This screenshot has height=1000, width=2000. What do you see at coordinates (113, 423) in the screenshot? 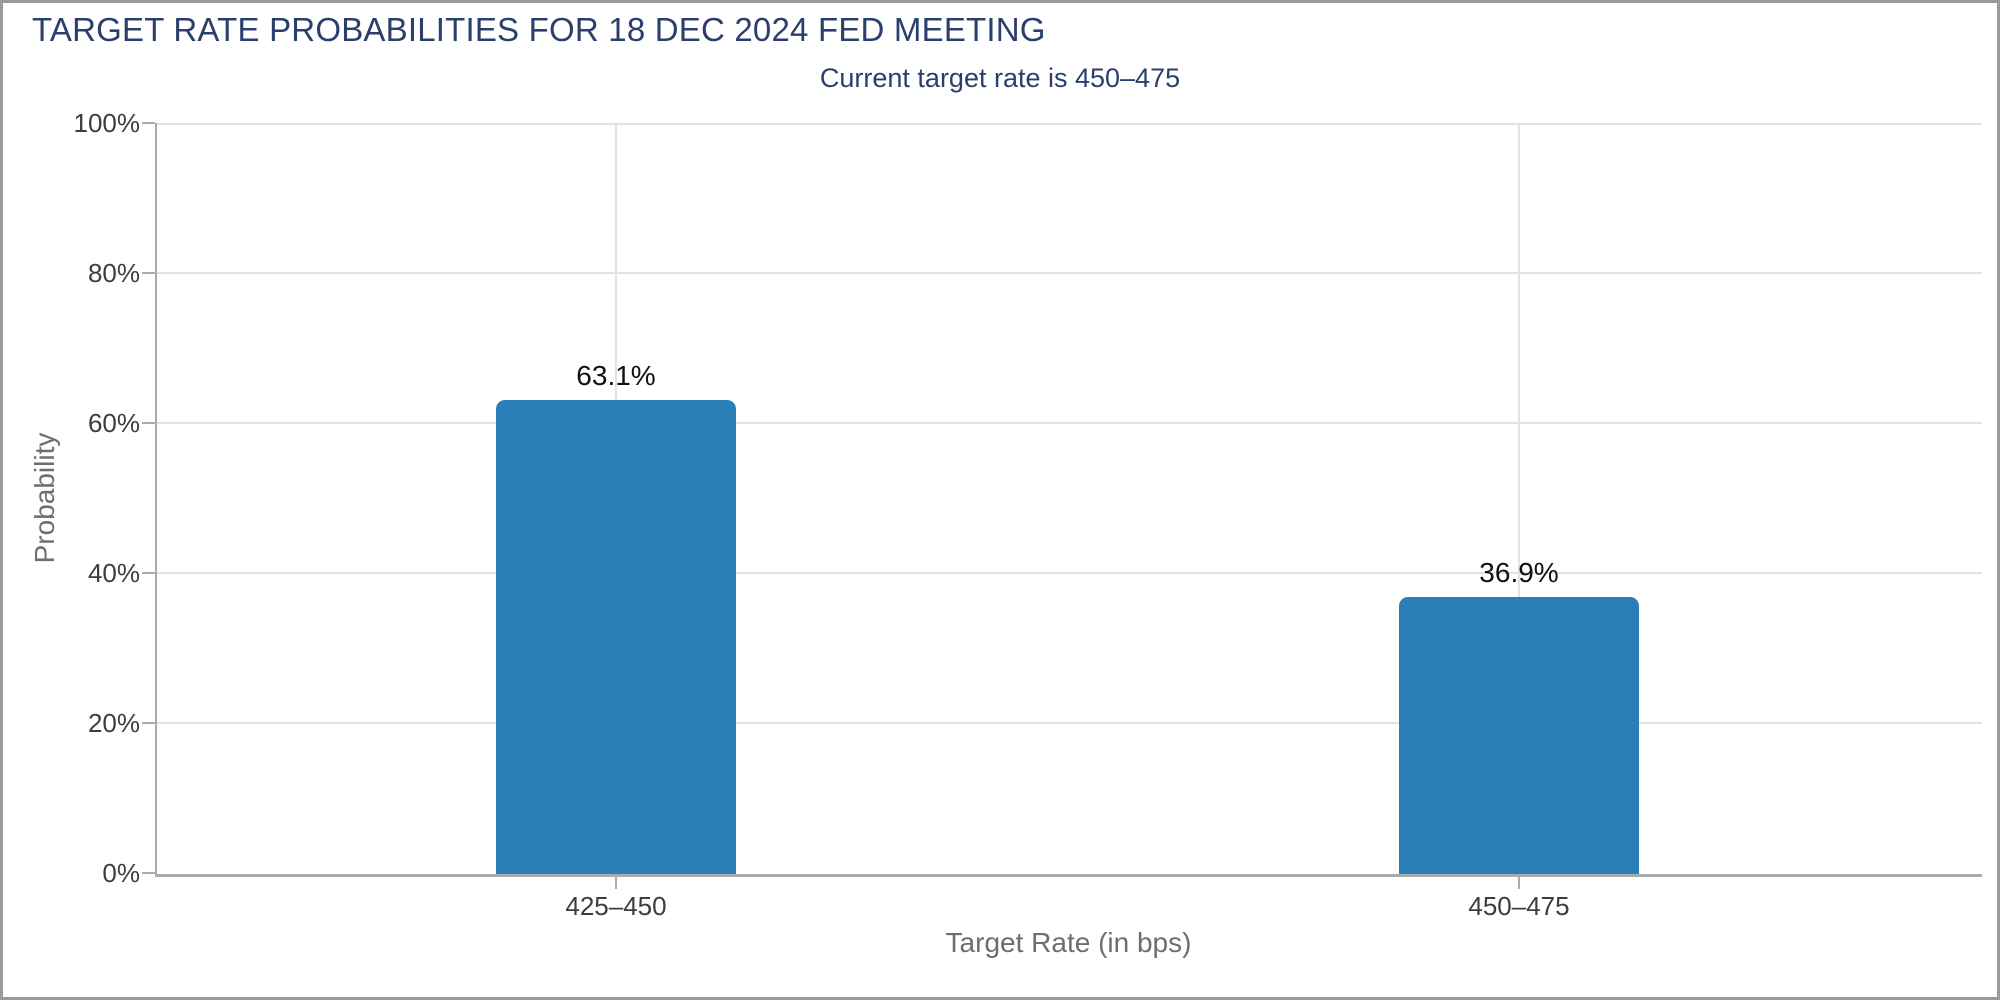
I see `y-tick-label-60: 60%` at bounding box center [113, 423].